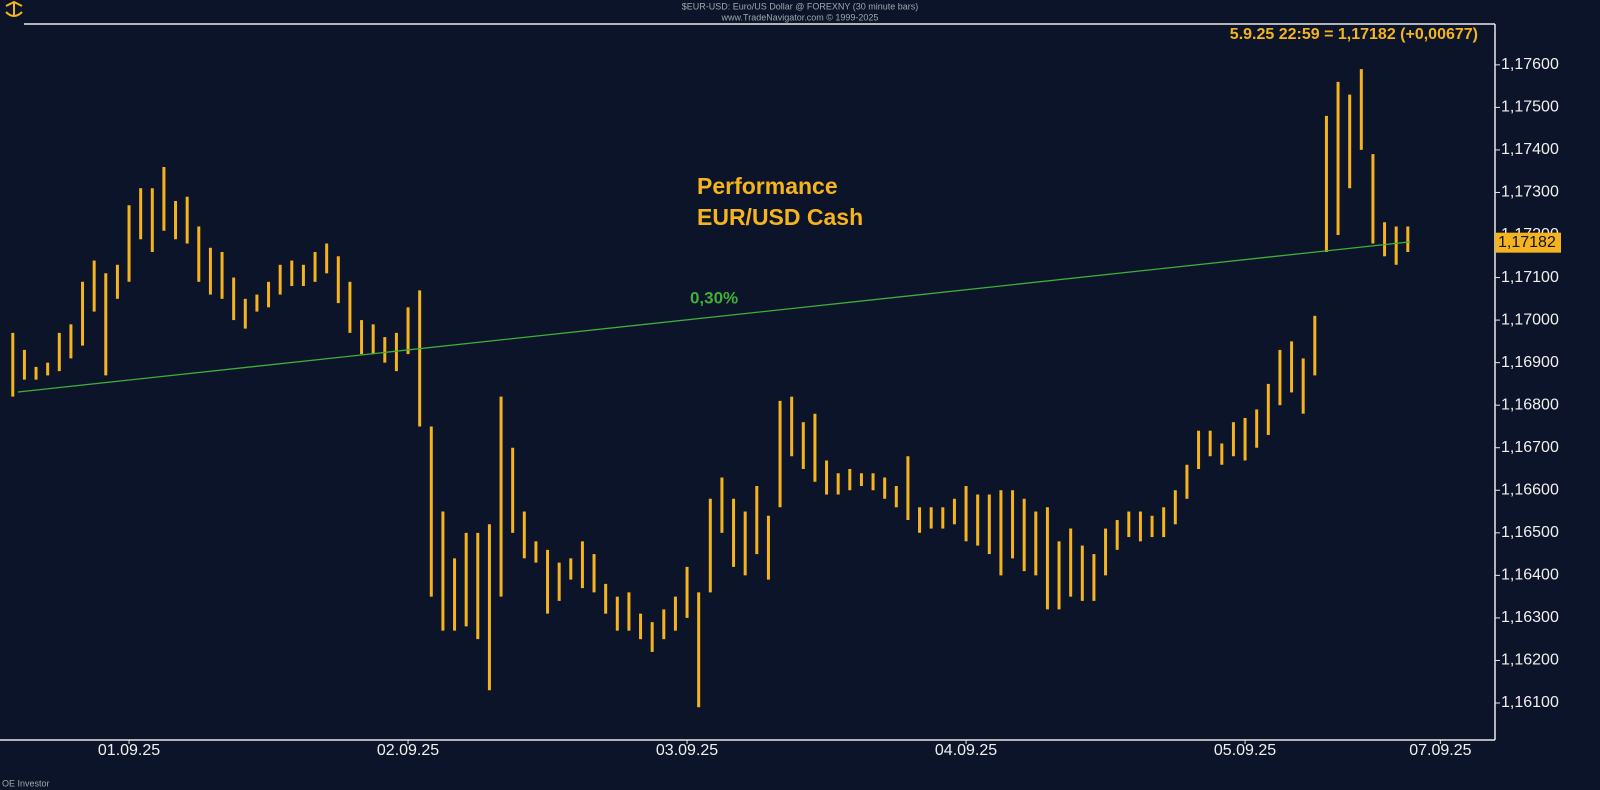  Describe the element at coordinates (1530, 149) in the screenshot. I see `y-tick-label: 1,17400` at that location.